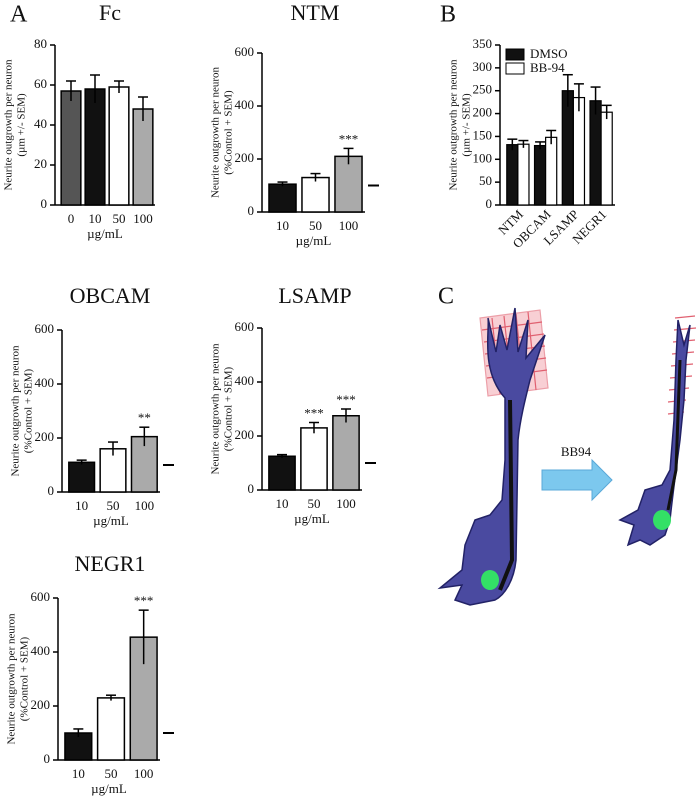 The image size is (700, 802). What do you see at coordinates (448, 15) in the screenshot?
I see `panel-label: B` at bounding box center [448, 15].